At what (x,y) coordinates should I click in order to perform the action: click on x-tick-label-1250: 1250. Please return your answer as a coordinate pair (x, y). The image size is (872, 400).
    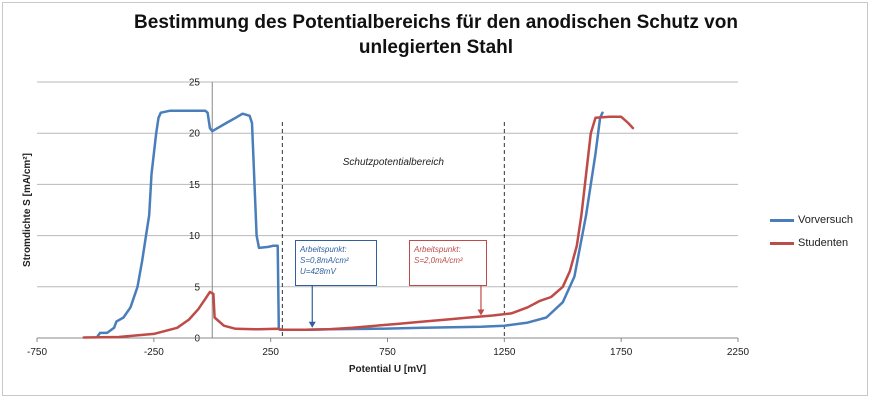
    Looking at the image, I should click on (504, 352).